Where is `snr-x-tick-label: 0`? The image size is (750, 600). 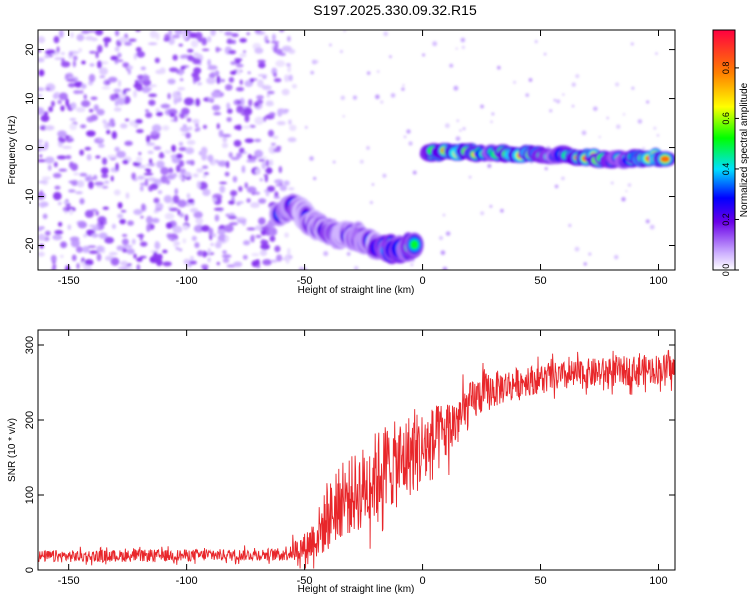 snr-x-tick-label: 0 is located at coordinates (422, 581).